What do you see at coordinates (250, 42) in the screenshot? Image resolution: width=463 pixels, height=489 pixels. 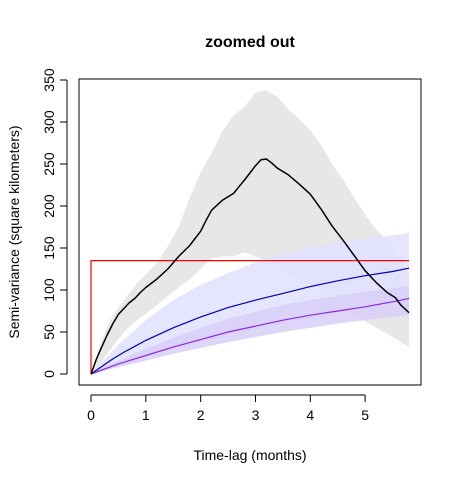 I see `chart-title: zoomed out` at bounding box center [250, 42].